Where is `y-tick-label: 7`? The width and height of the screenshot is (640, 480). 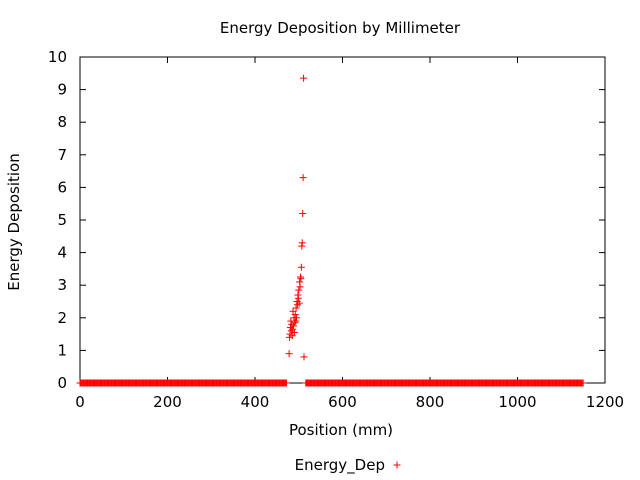
y-tick-label: 7 is located at coordinates (62, 155).